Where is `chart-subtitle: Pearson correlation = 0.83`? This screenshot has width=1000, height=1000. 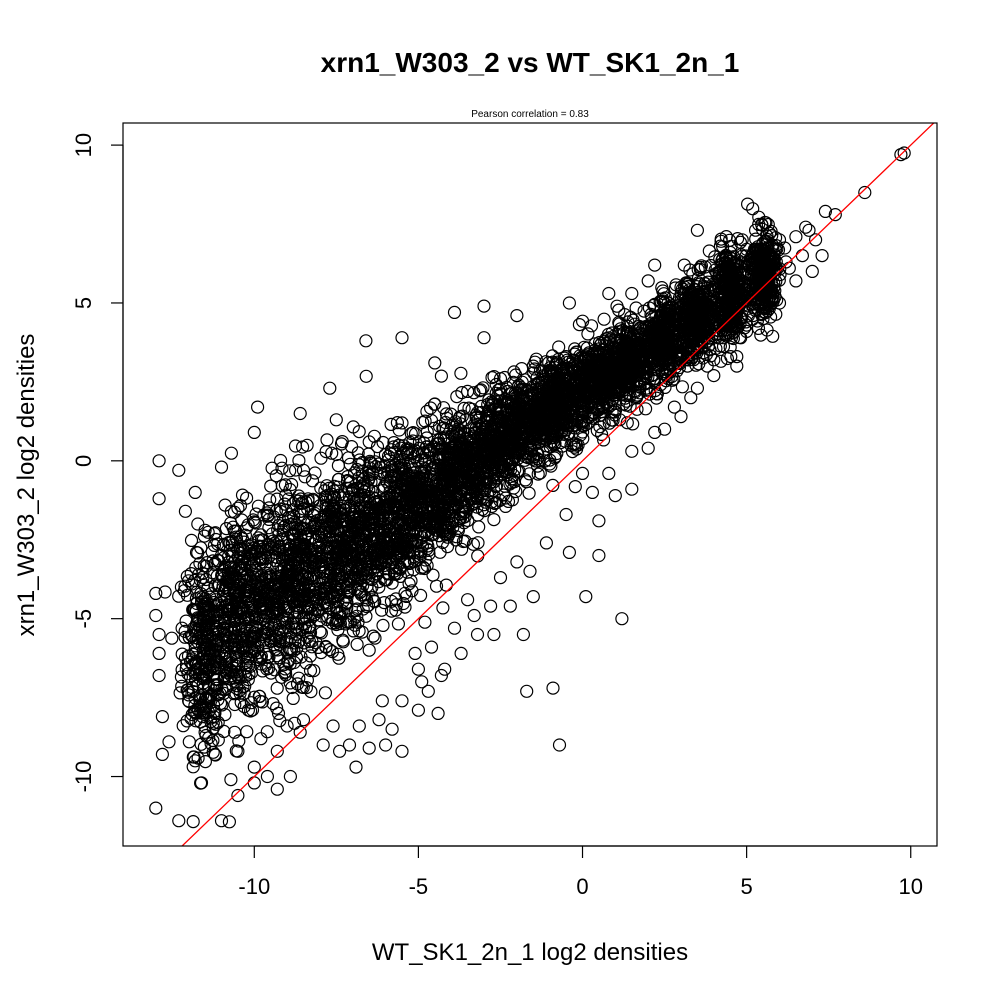
chart-subtitle: Pearson correlation = 0.83 is located at coordinates (530, 114).